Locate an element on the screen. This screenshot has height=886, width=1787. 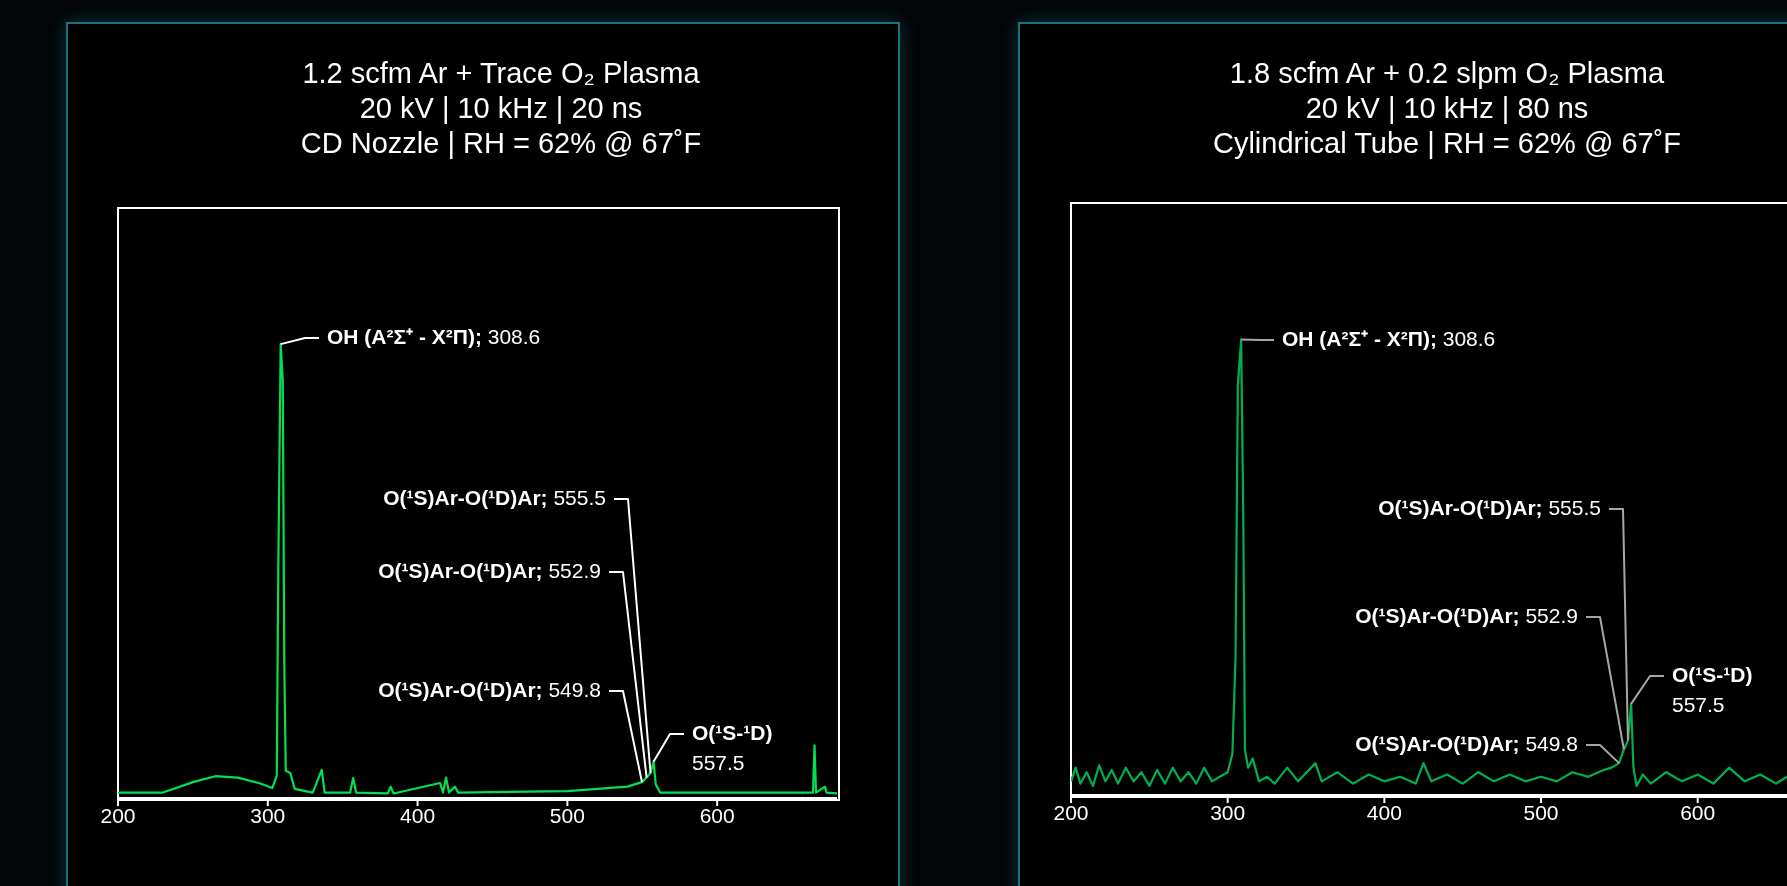
chart-subtitle: 20 kV | 10 kHz | 20 ns CD Nozzle | RH = 62% @ 67˚F is located at coordinates (501, 126).